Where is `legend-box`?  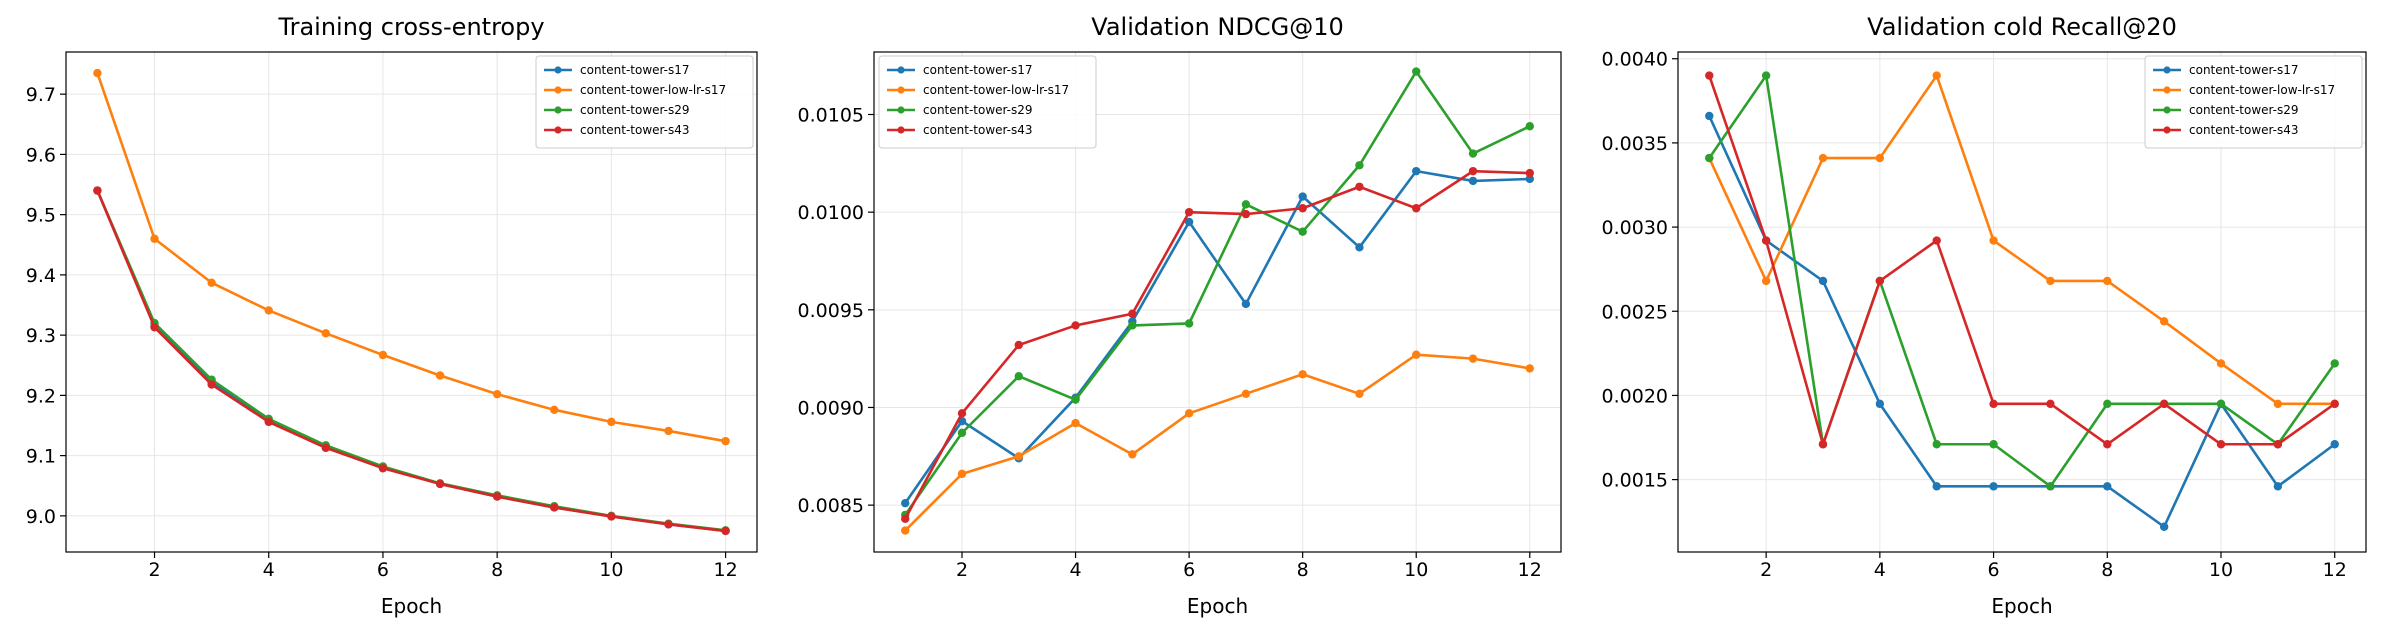 legend-box is located at coordinates (2253, 102).